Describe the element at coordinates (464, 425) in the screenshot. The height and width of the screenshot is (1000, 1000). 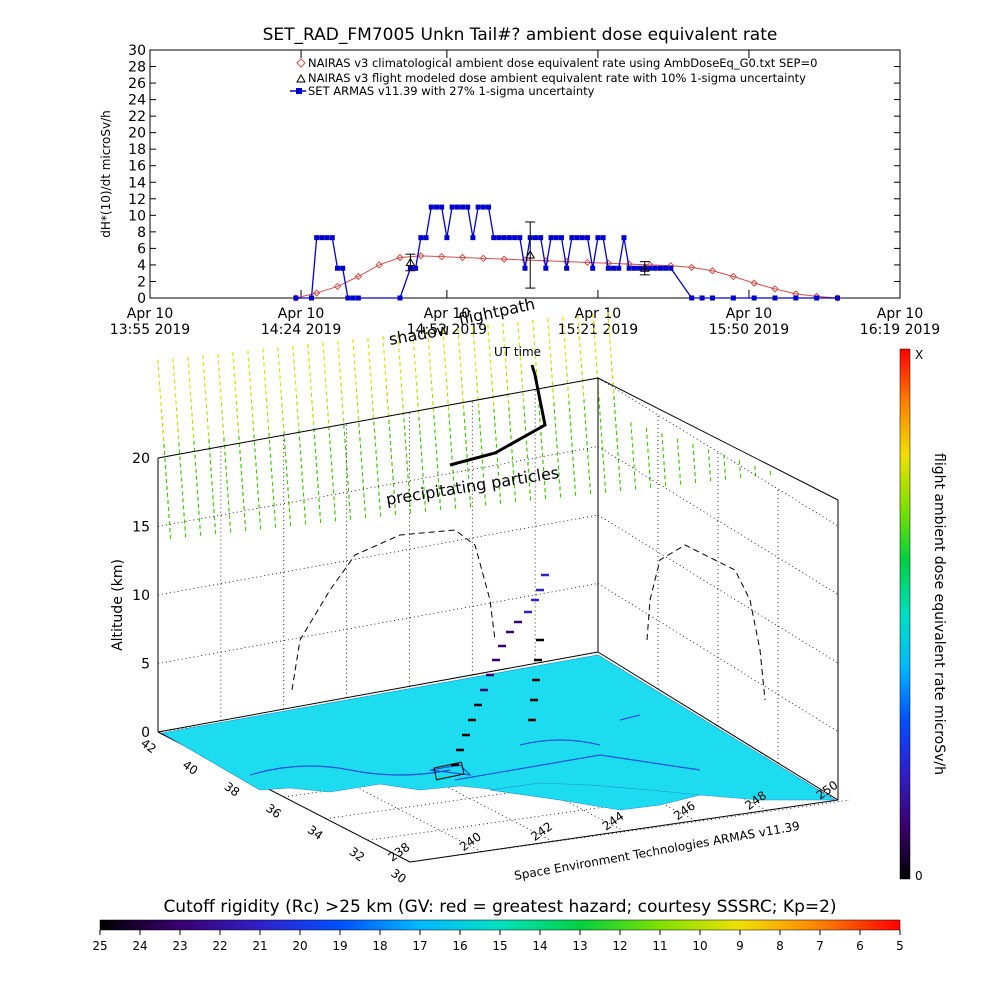
I see `precipitation-particles` at that location.